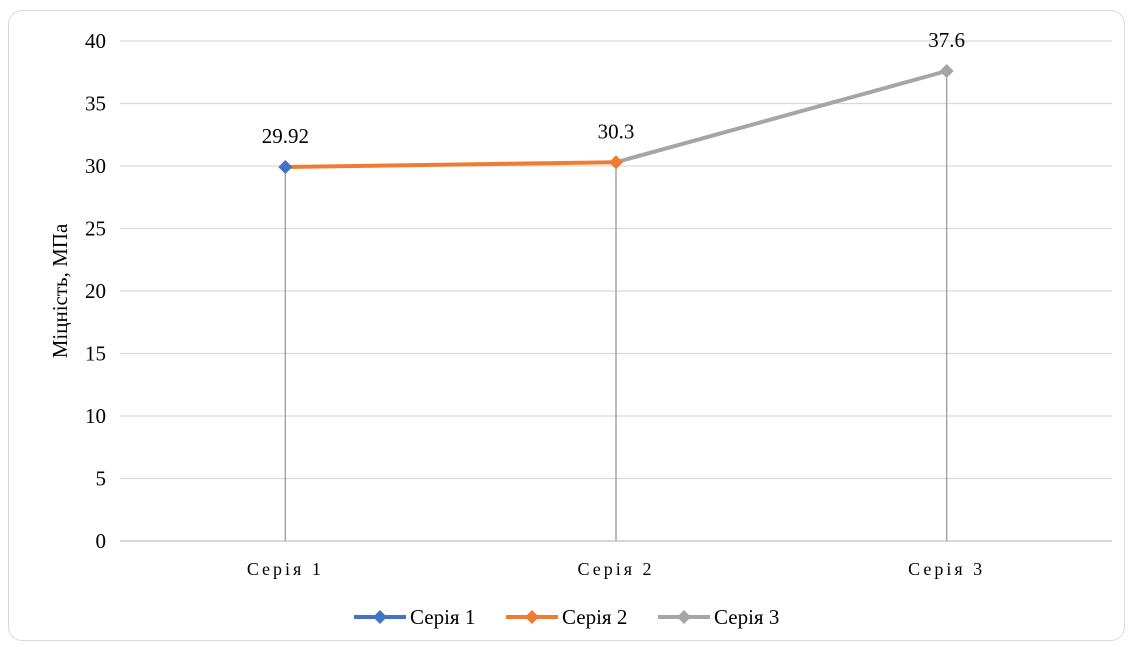  I want to click on y-tick-label: 35, so click(95, 104).